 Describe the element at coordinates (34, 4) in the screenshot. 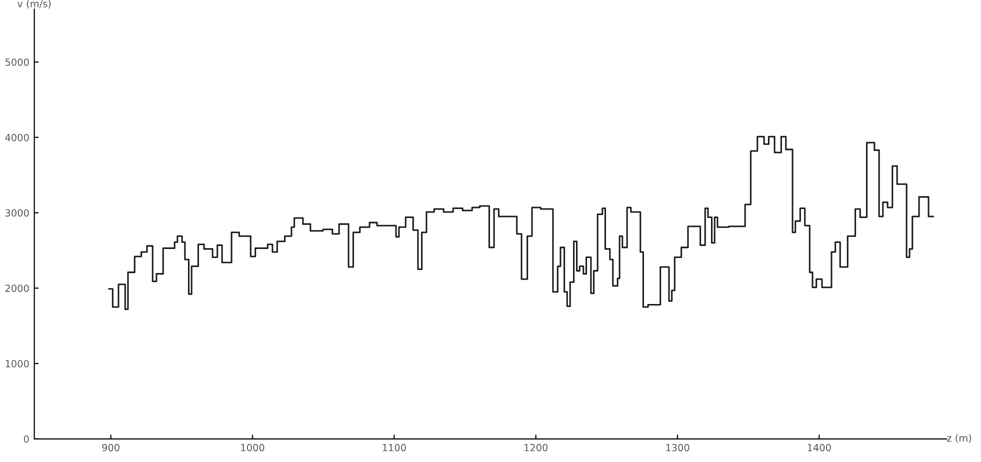

I see `y-axis-title: v (m/s)` at that location.